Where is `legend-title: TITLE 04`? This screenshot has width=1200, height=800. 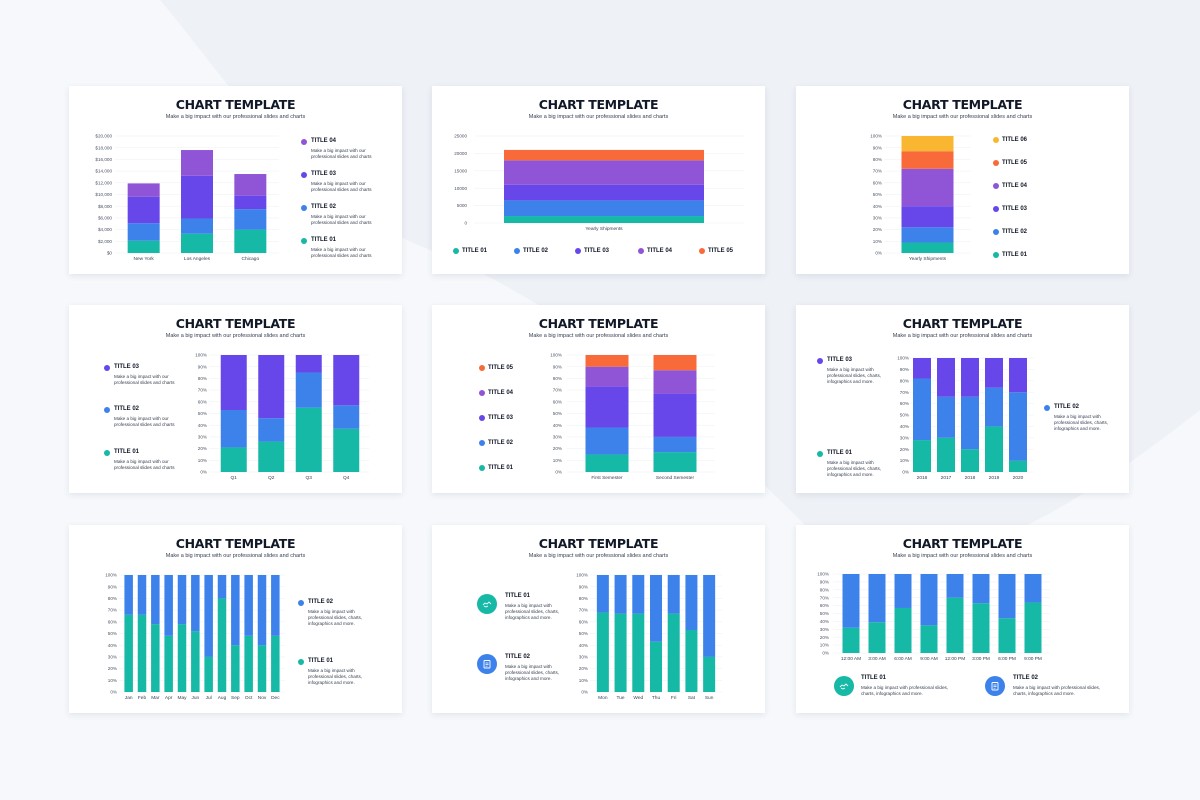 legend-title: TITLE 04 is located at coordinates (1015, 186).